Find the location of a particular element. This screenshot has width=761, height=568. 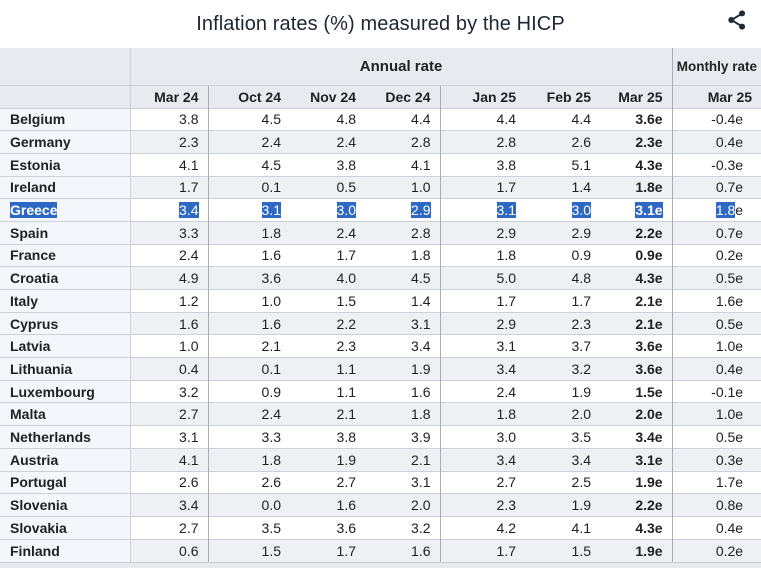

country-cell: Finland is located at coordinates (65, 550).